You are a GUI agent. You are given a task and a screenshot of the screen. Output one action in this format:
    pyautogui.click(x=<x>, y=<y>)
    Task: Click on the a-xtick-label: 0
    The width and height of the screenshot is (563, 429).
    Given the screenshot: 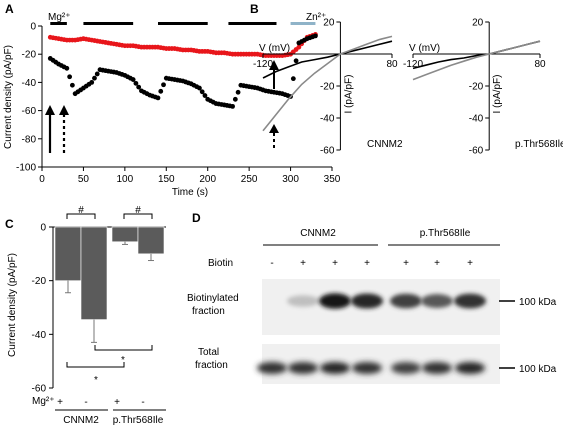 What is the action you would take?
    pyautogui.click(x=42, y=179)
    